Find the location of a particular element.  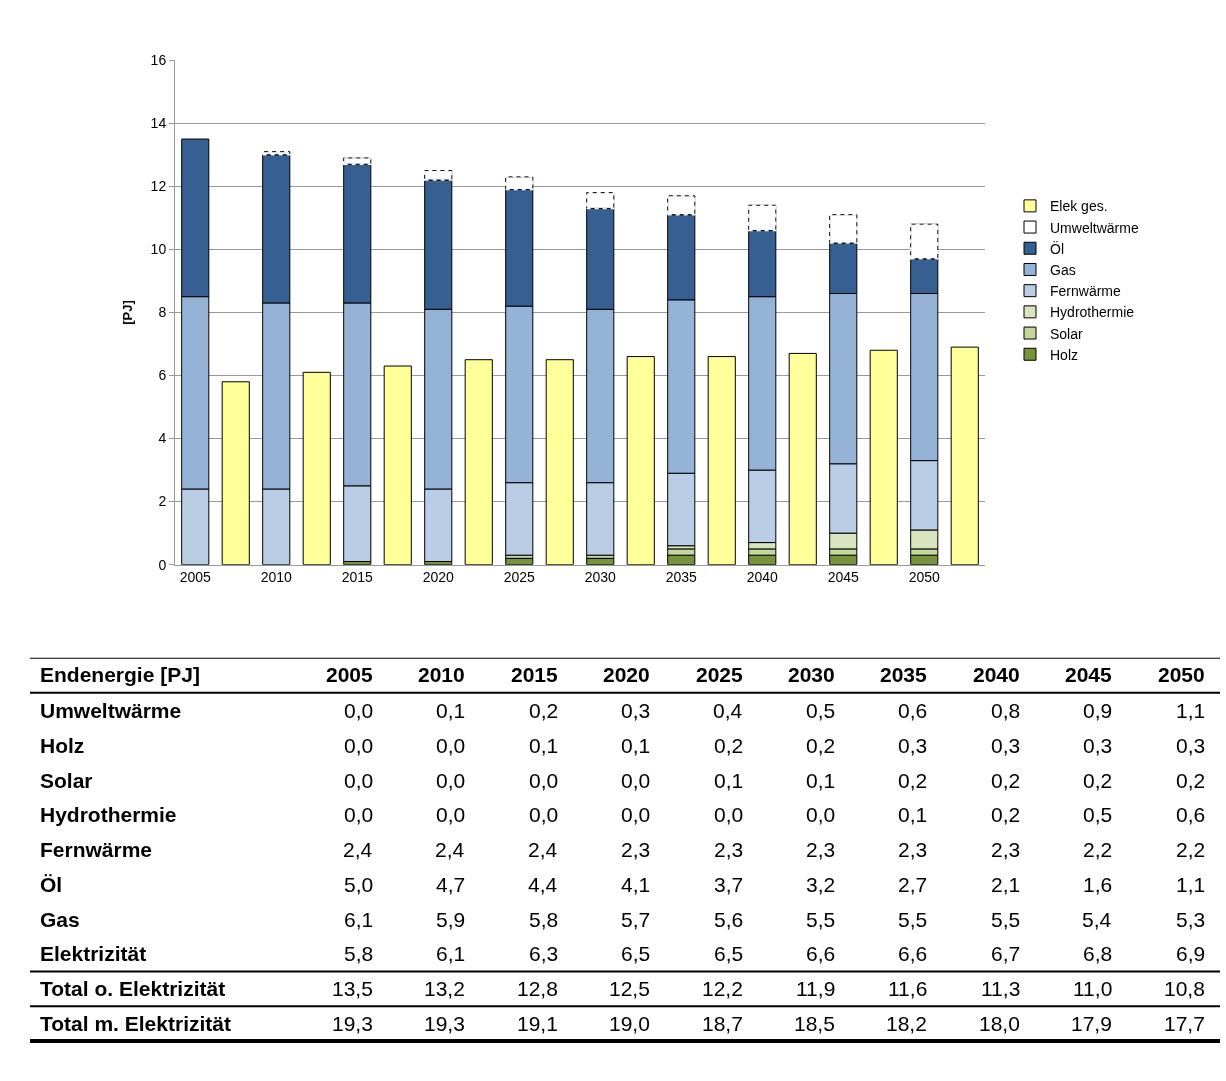

legend-label: Umweltwärme is located at coordinates (1094, 227).